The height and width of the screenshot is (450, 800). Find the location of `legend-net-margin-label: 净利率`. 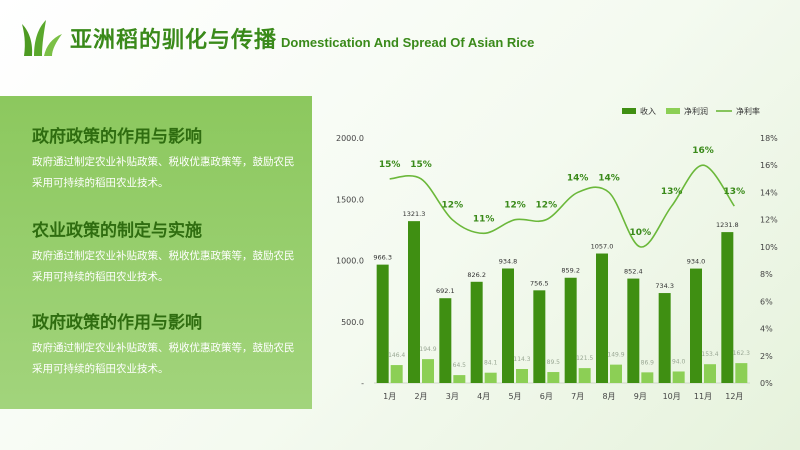

legend-net-margin-label: 净利率 is located at coordinates (748, 111).